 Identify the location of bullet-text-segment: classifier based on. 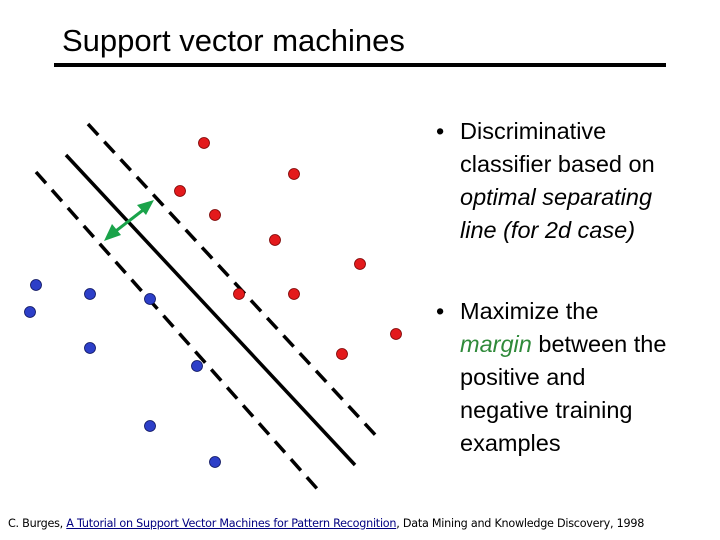
(557, 164).